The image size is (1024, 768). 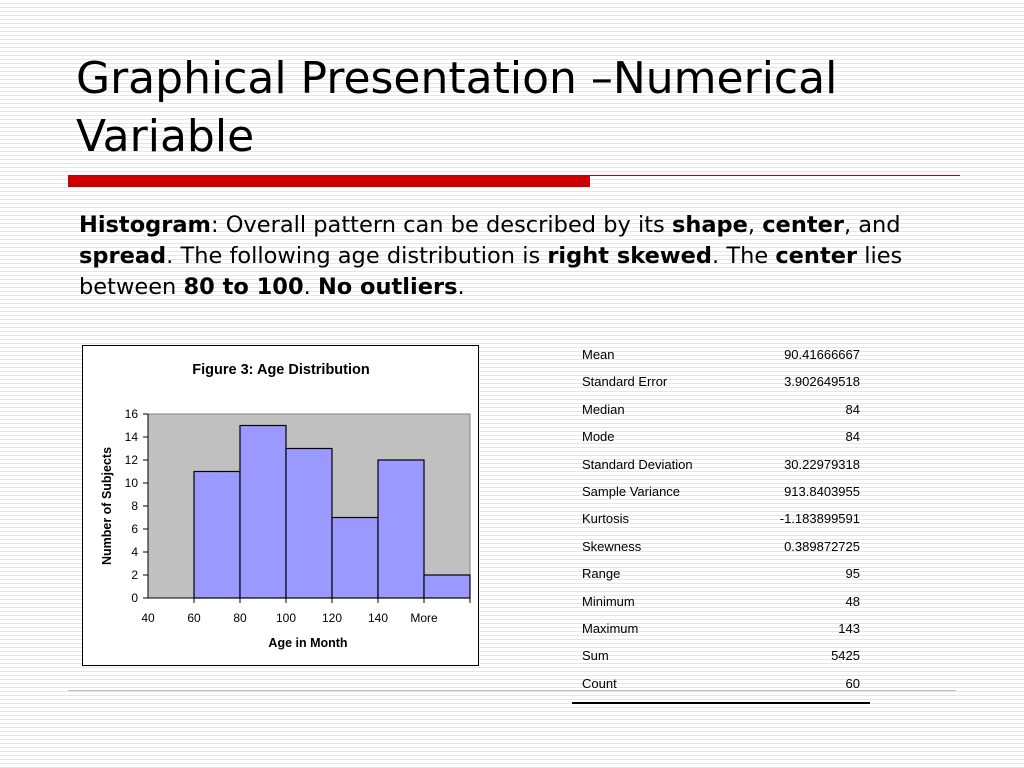 I want to click on stat-row: Mean 90.41666667, so click(x=721, y=355).